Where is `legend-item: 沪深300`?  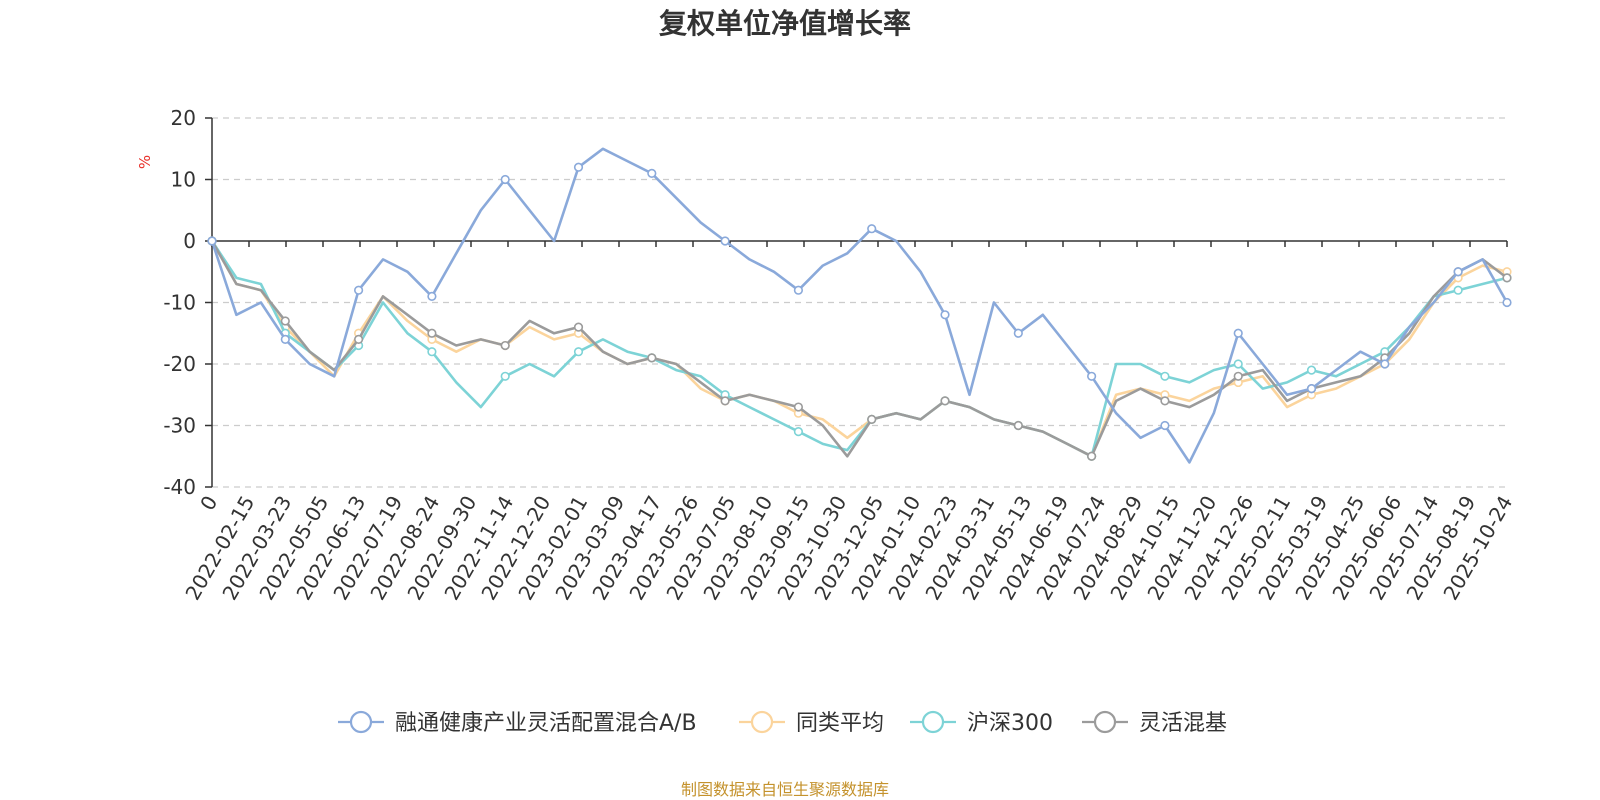 legend-item: 沪深300 is located at coordinates (981, 723).